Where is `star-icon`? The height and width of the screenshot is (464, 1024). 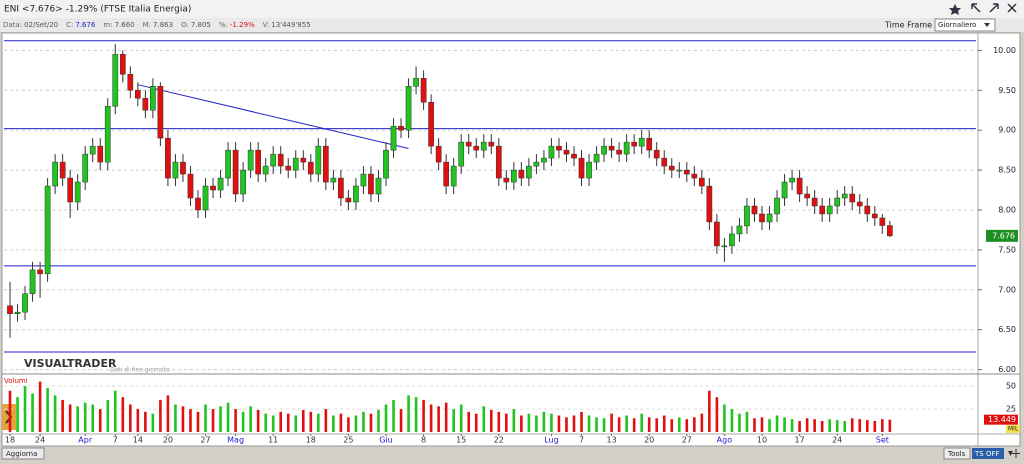 star-icon is located at coordinates (955, 9).